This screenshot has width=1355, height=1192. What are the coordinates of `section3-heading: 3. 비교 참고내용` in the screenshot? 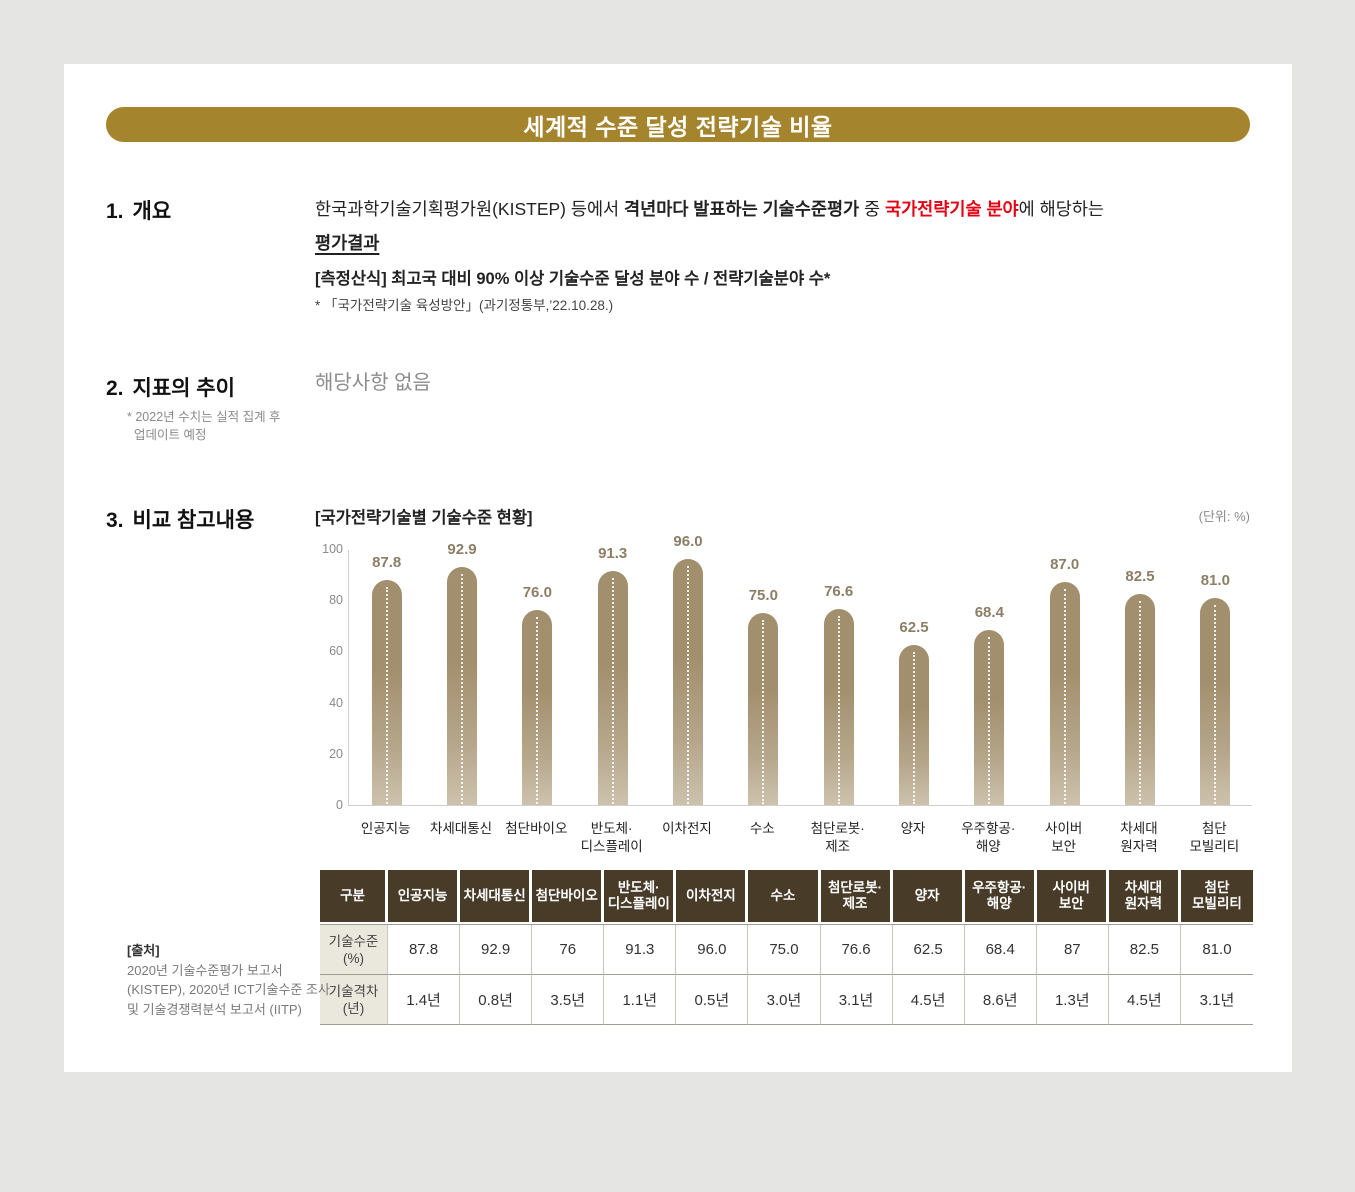 It's located at (180, 519).